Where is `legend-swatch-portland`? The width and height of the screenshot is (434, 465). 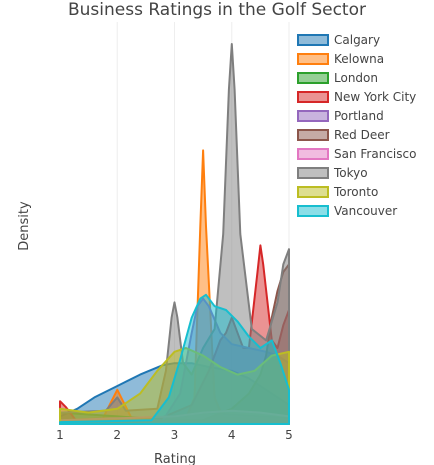
legend-swatch-portland is located at coordinates (313, 116).